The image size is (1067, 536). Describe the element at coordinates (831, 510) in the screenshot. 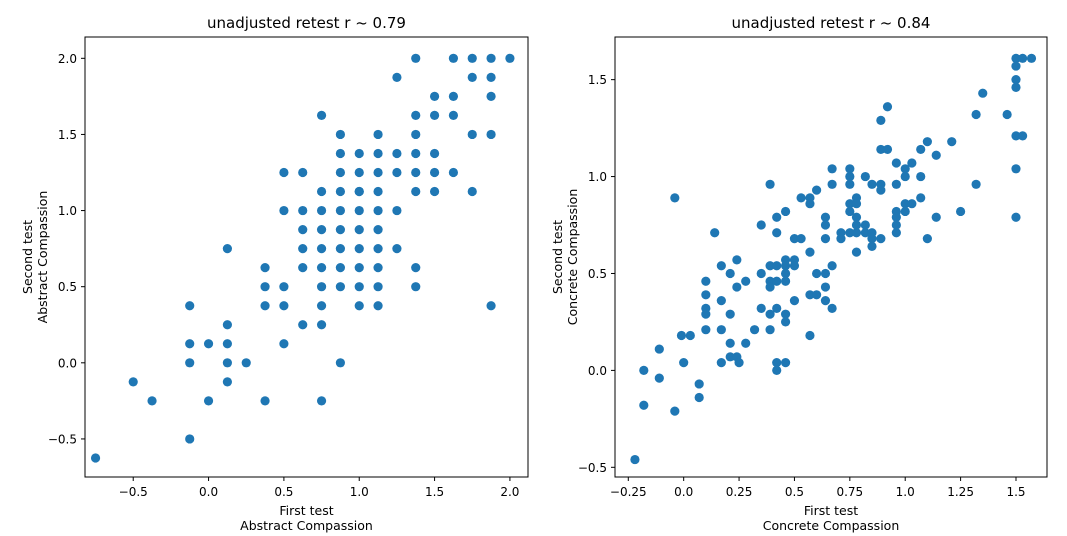

I see `x-axis-label: First test` at that location.